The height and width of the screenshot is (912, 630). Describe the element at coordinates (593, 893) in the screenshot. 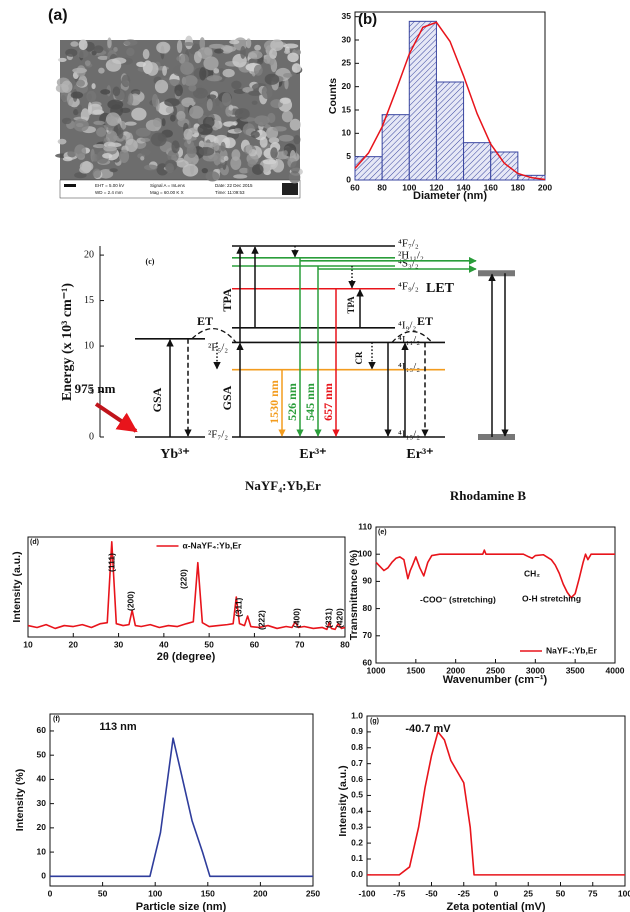

I see `x-tick-label: 75` at that location.